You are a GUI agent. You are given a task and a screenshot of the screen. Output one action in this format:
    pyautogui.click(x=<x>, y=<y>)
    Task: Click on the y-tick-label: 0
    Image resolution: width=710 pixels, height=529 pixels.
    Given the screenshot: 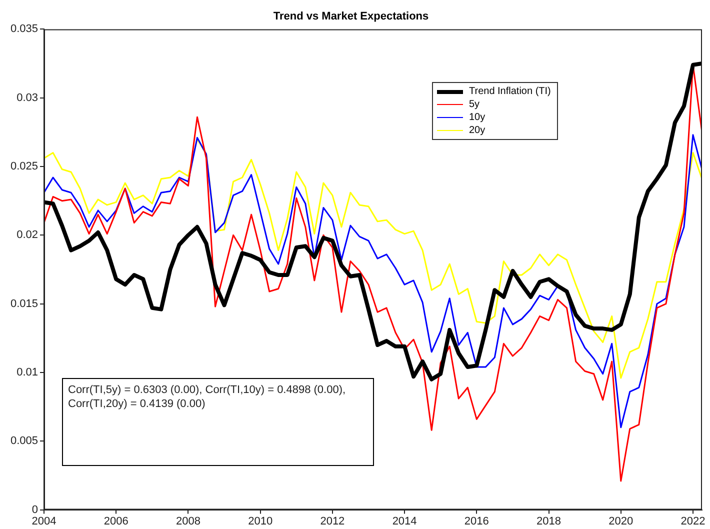 What is the action you would take?
    pyautogui.click(x=35, y=510)
    